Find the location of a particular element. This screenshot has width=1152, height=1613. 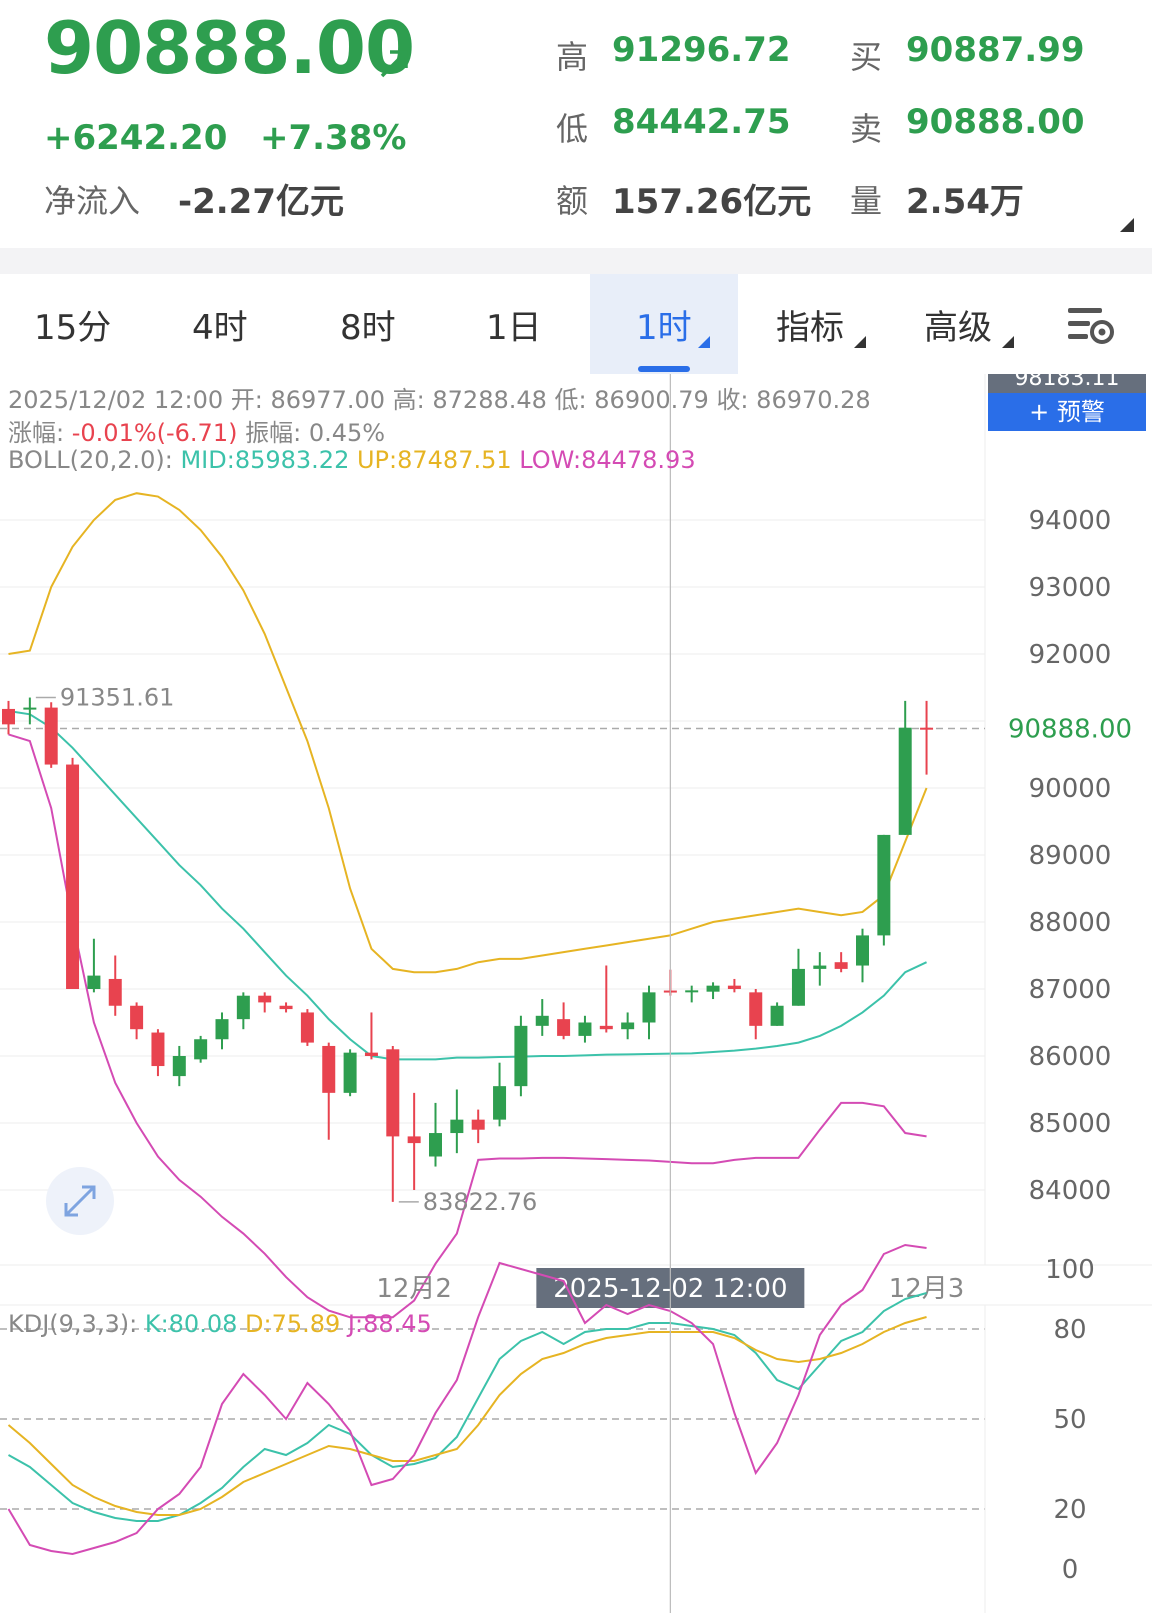

bid-label: 买 is located at coordinates (866, 57).